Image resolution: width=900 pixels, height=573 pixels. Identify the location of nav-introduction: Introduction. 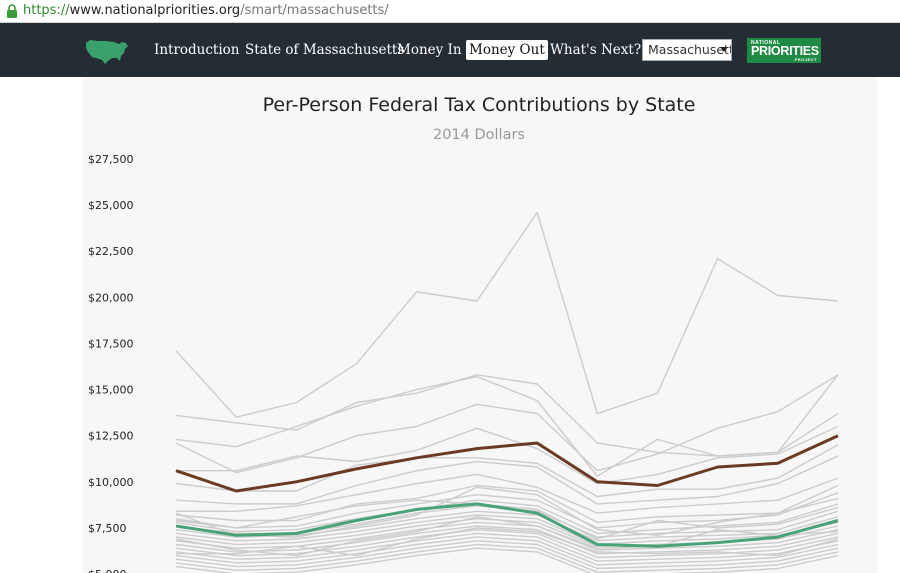
(197, 50).